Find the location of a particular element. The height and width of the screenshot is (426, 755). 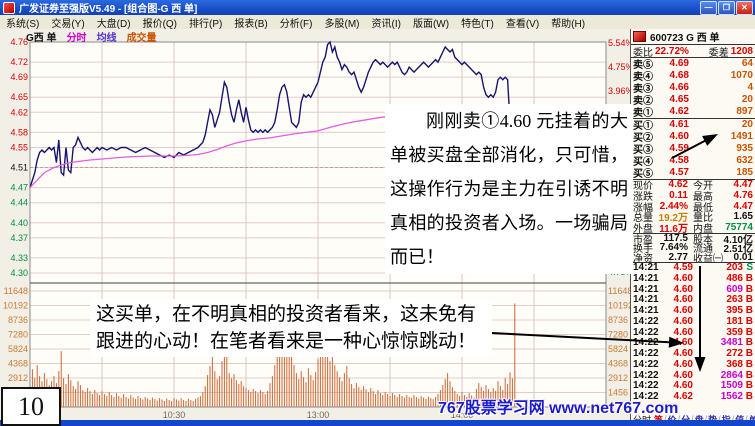

menu-item: 大盘(D) is located at coordinates (113, 24).